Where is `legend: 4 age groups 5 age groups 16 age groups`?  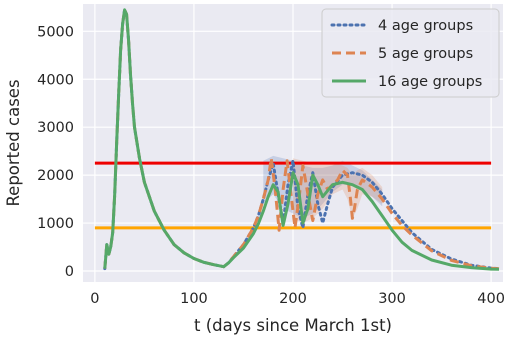
legend: 4 age groups 5 age groups 16 age groups is located at coordinates (410, 53).